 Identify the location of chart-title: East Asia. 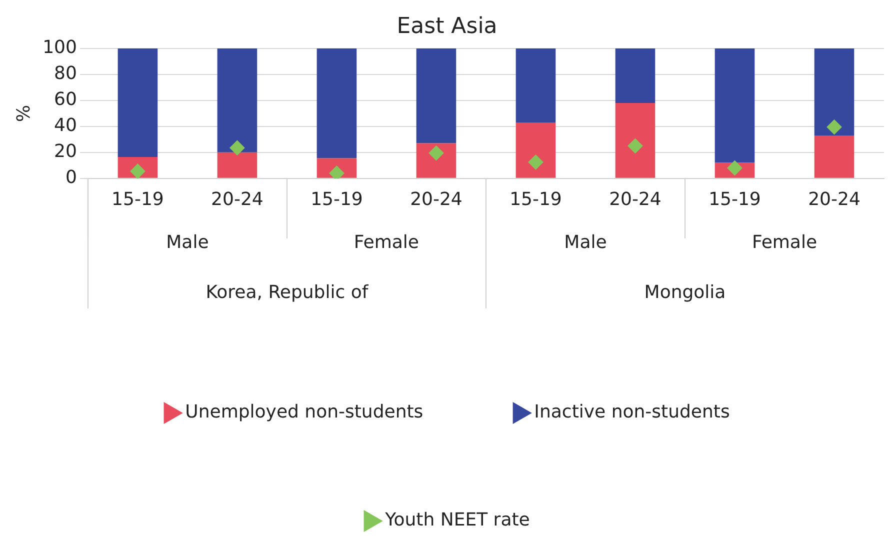
(447, 26).